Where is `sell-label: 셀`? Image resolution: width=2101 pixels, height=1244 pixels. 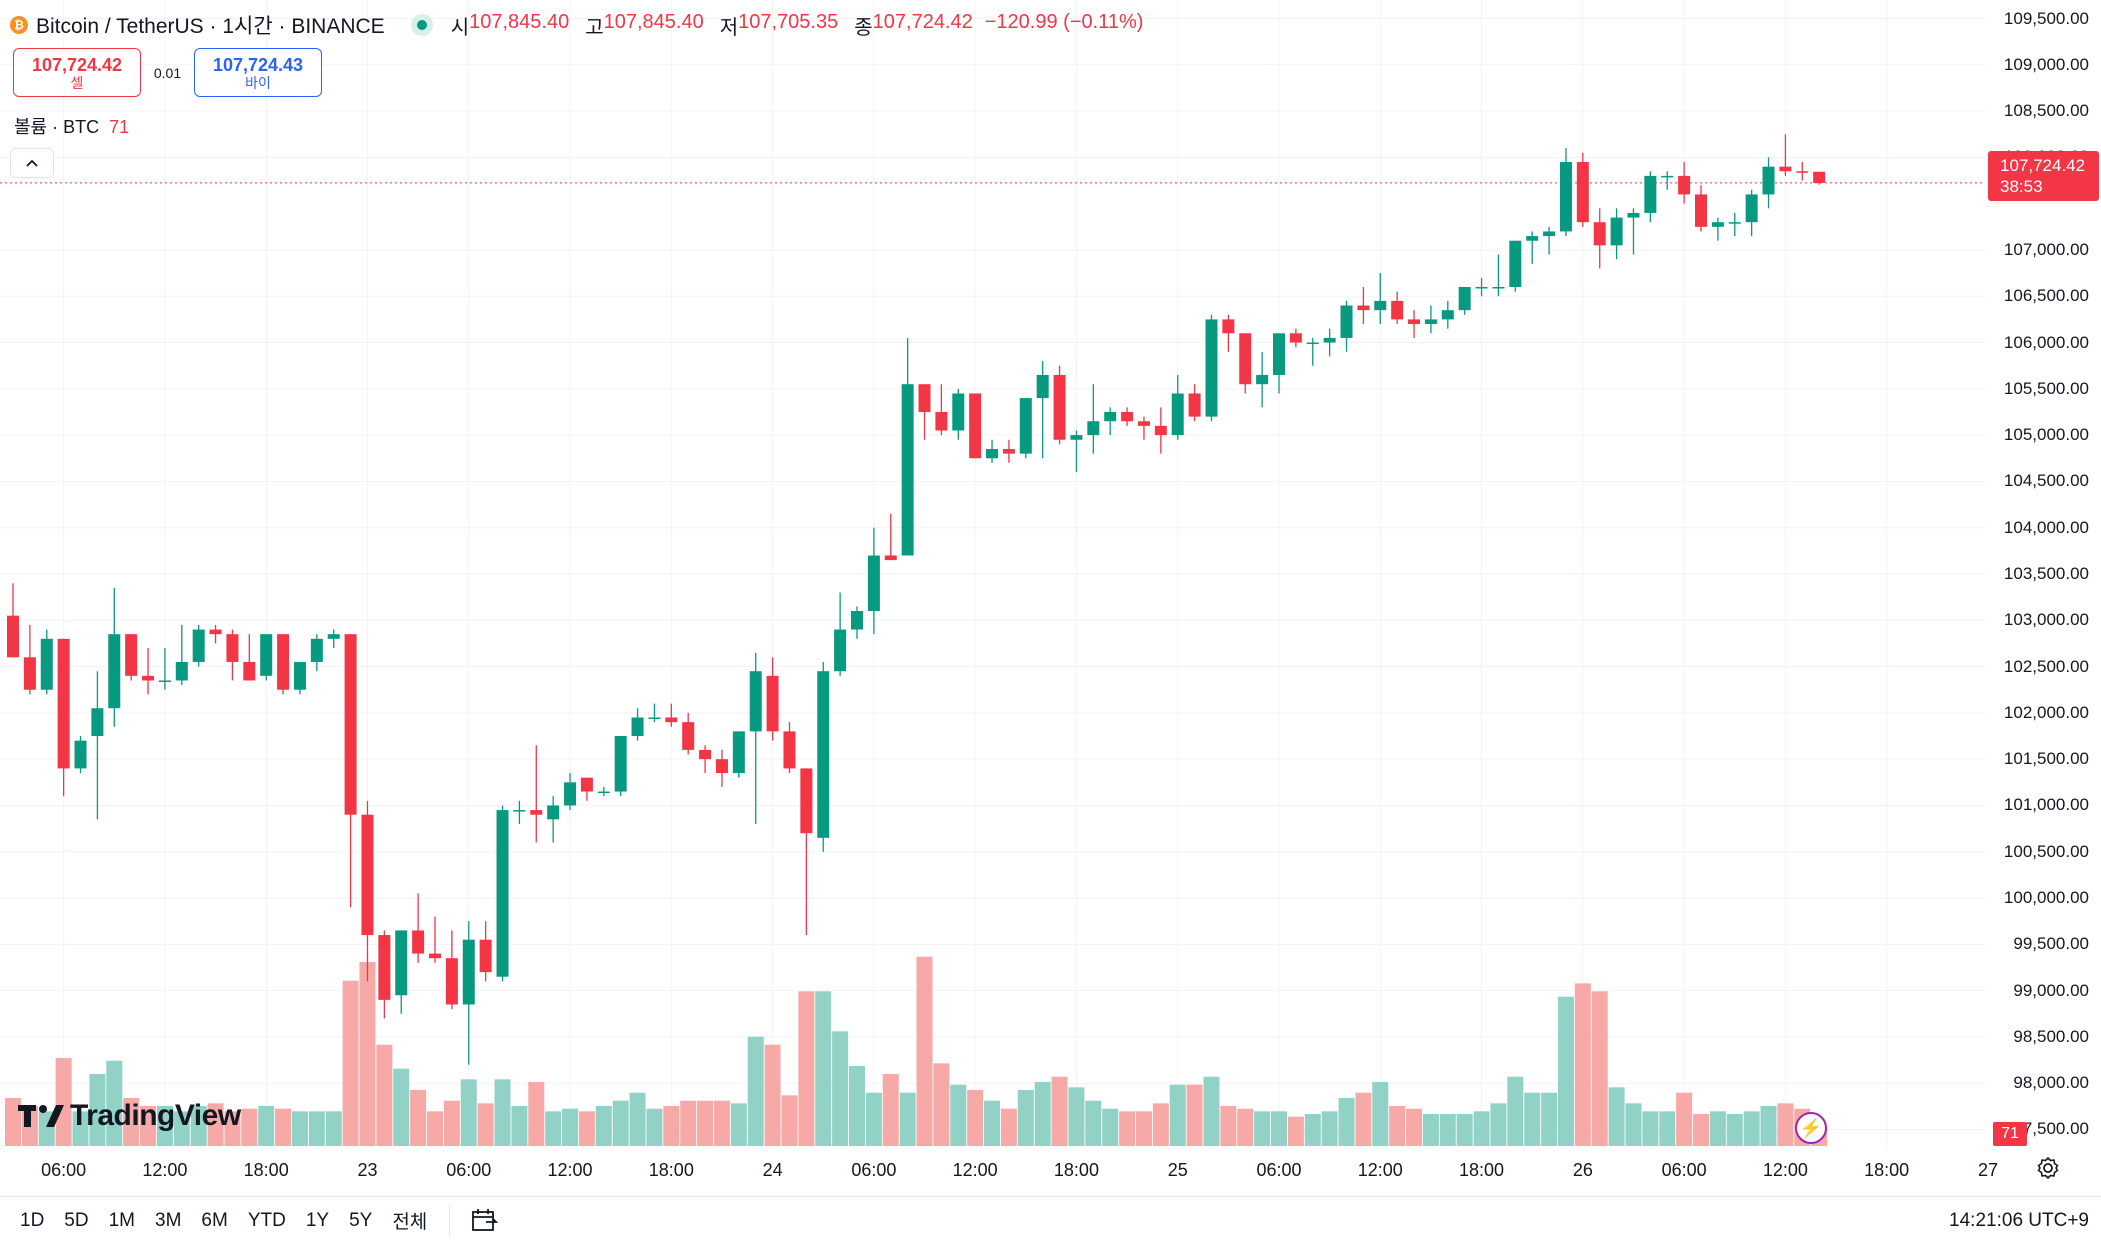 sell-label: 셀 is located at coordinates (77, 82).